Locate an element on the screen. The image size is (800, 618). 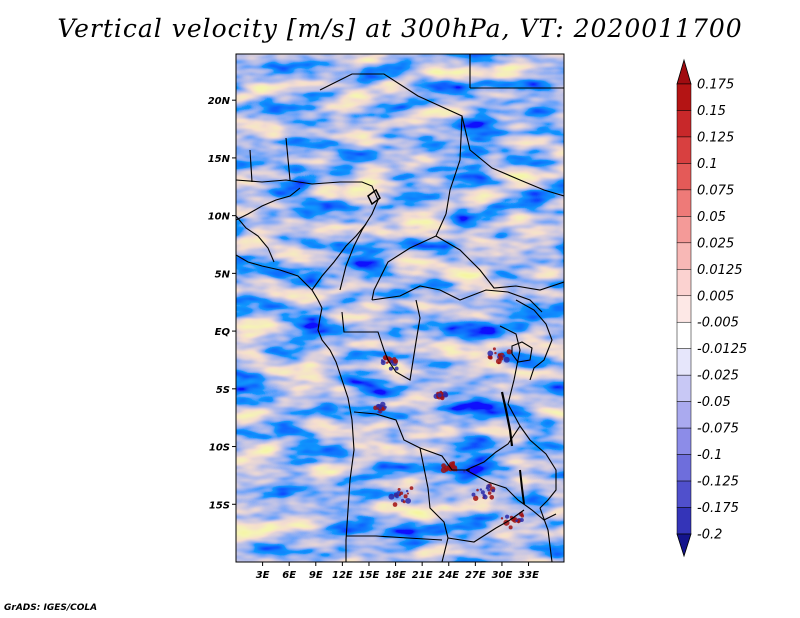
border-namibia is located at coordinates (394, 538).